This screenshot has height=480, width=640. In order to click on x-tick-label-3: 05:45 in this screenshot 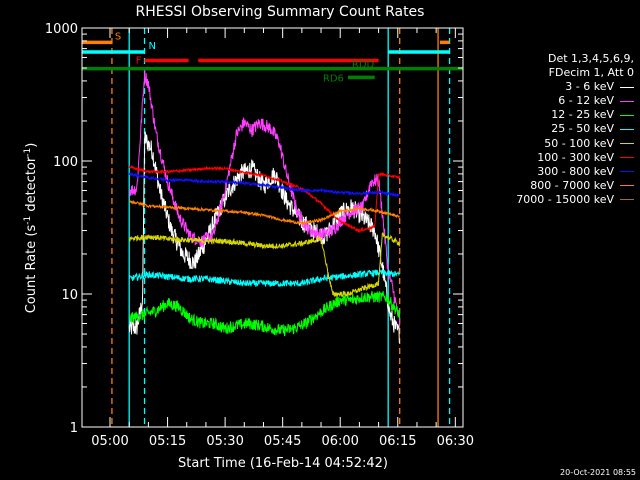, I will do `click(282, 441)`.